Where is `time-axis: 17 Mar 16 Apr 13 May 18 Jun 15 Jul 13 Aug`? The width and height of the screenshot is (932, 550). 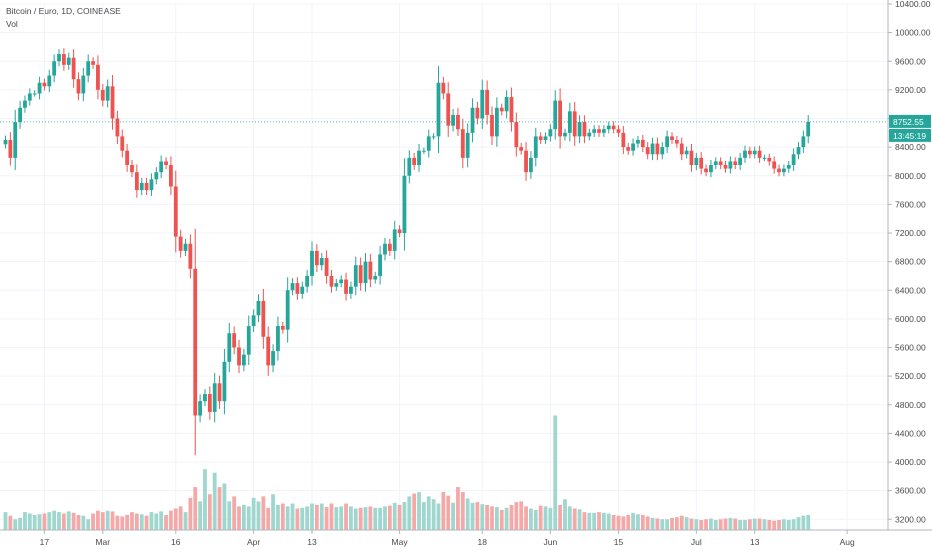
time-axis: 17 Mar 16 Apr 13 May 18 Jun 15 Jul 13 Aug is located at coordinates (466, 538).